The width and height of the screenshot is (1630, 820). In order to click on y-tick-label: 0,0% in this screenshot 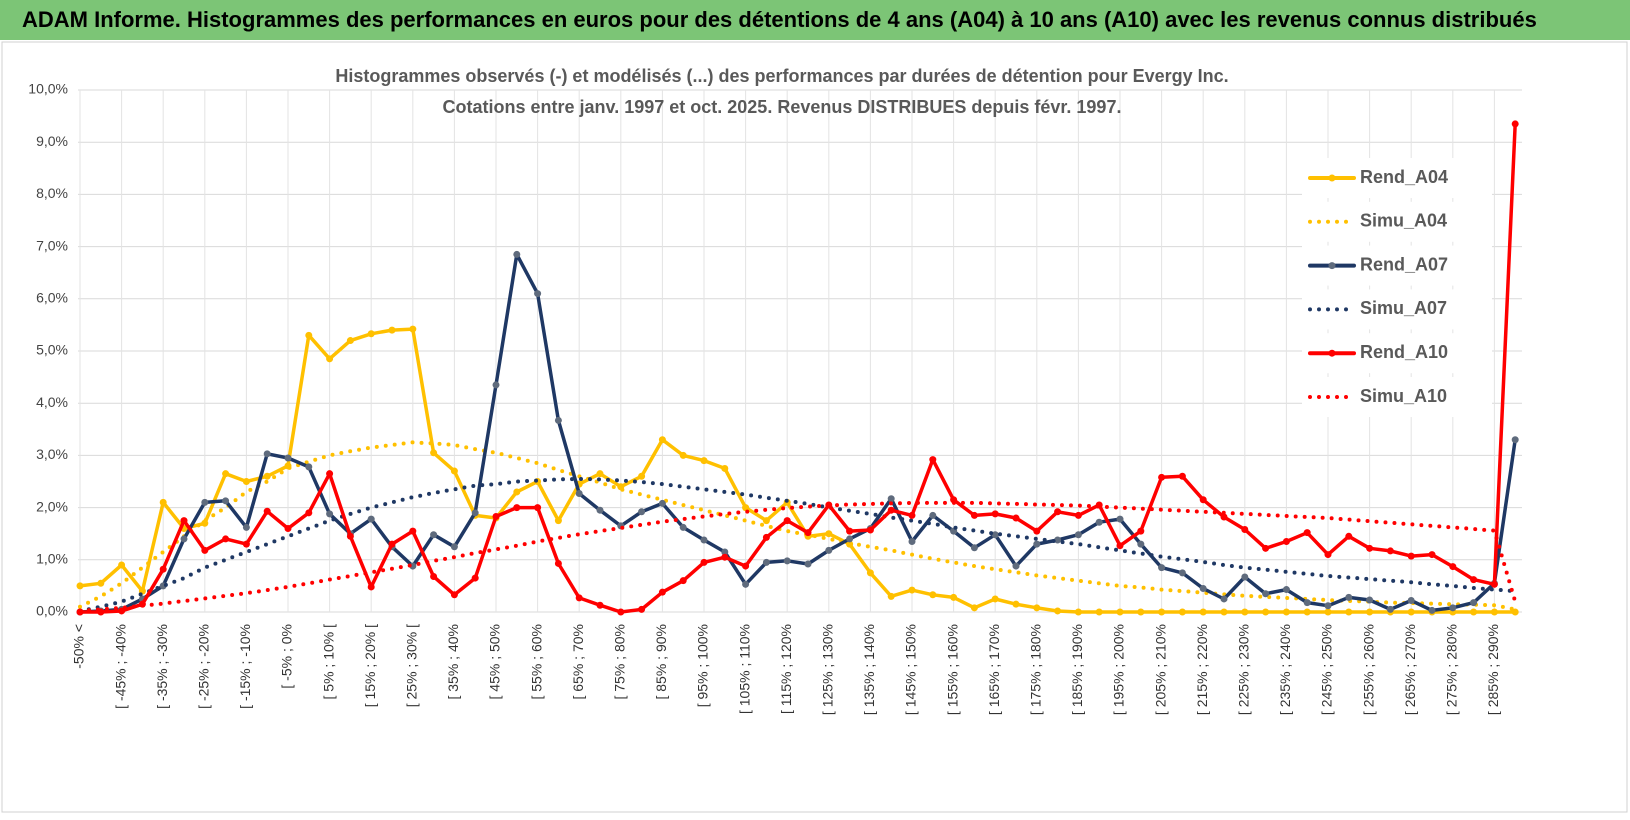, I will do `click(52, 611)`.